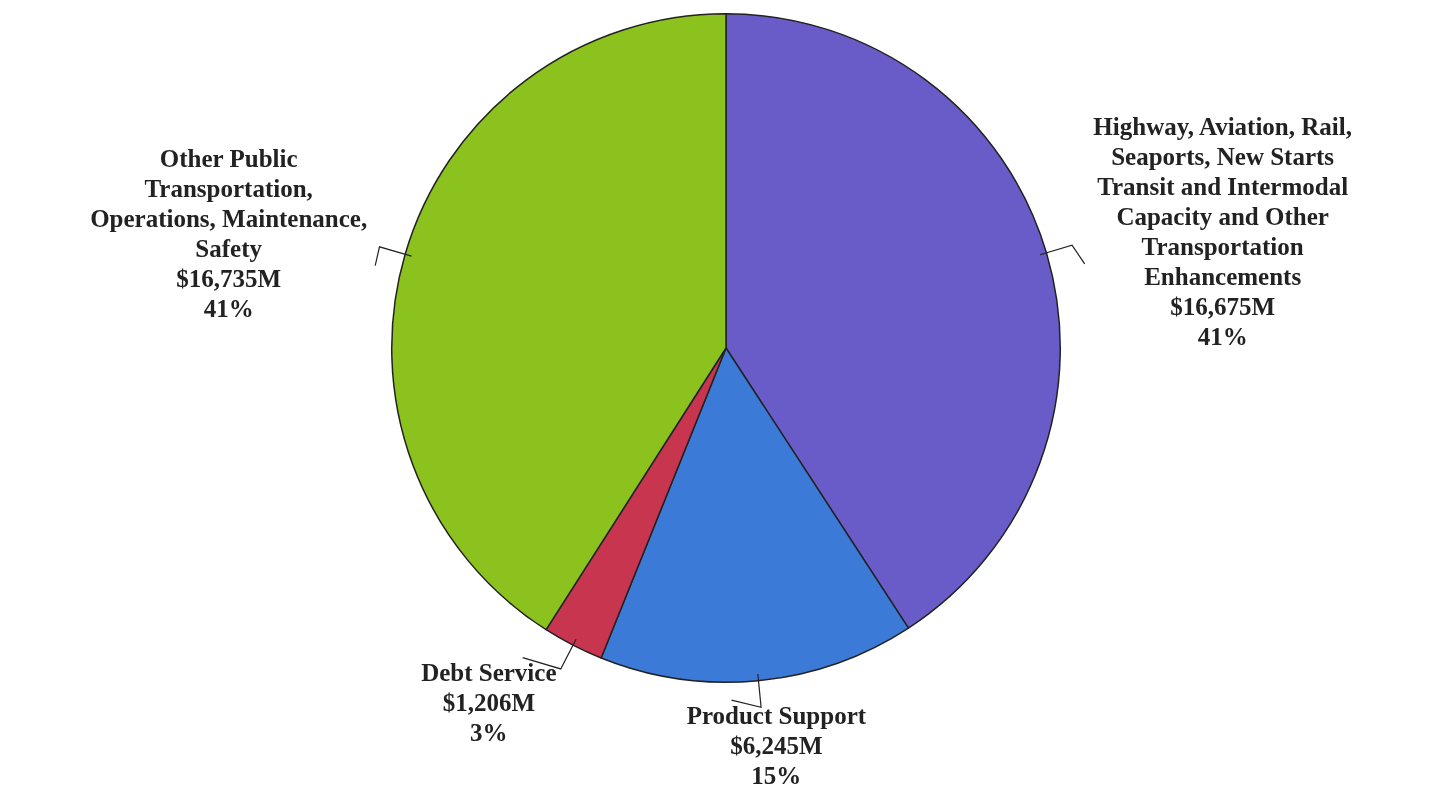 The image size is (1452, 807). What do you see at coordinates (229, 204) in the screenshot?
I see `slice-label: Other Public Transportation, Operations, Maintenance, Safety` at bounding box center [229, 204].